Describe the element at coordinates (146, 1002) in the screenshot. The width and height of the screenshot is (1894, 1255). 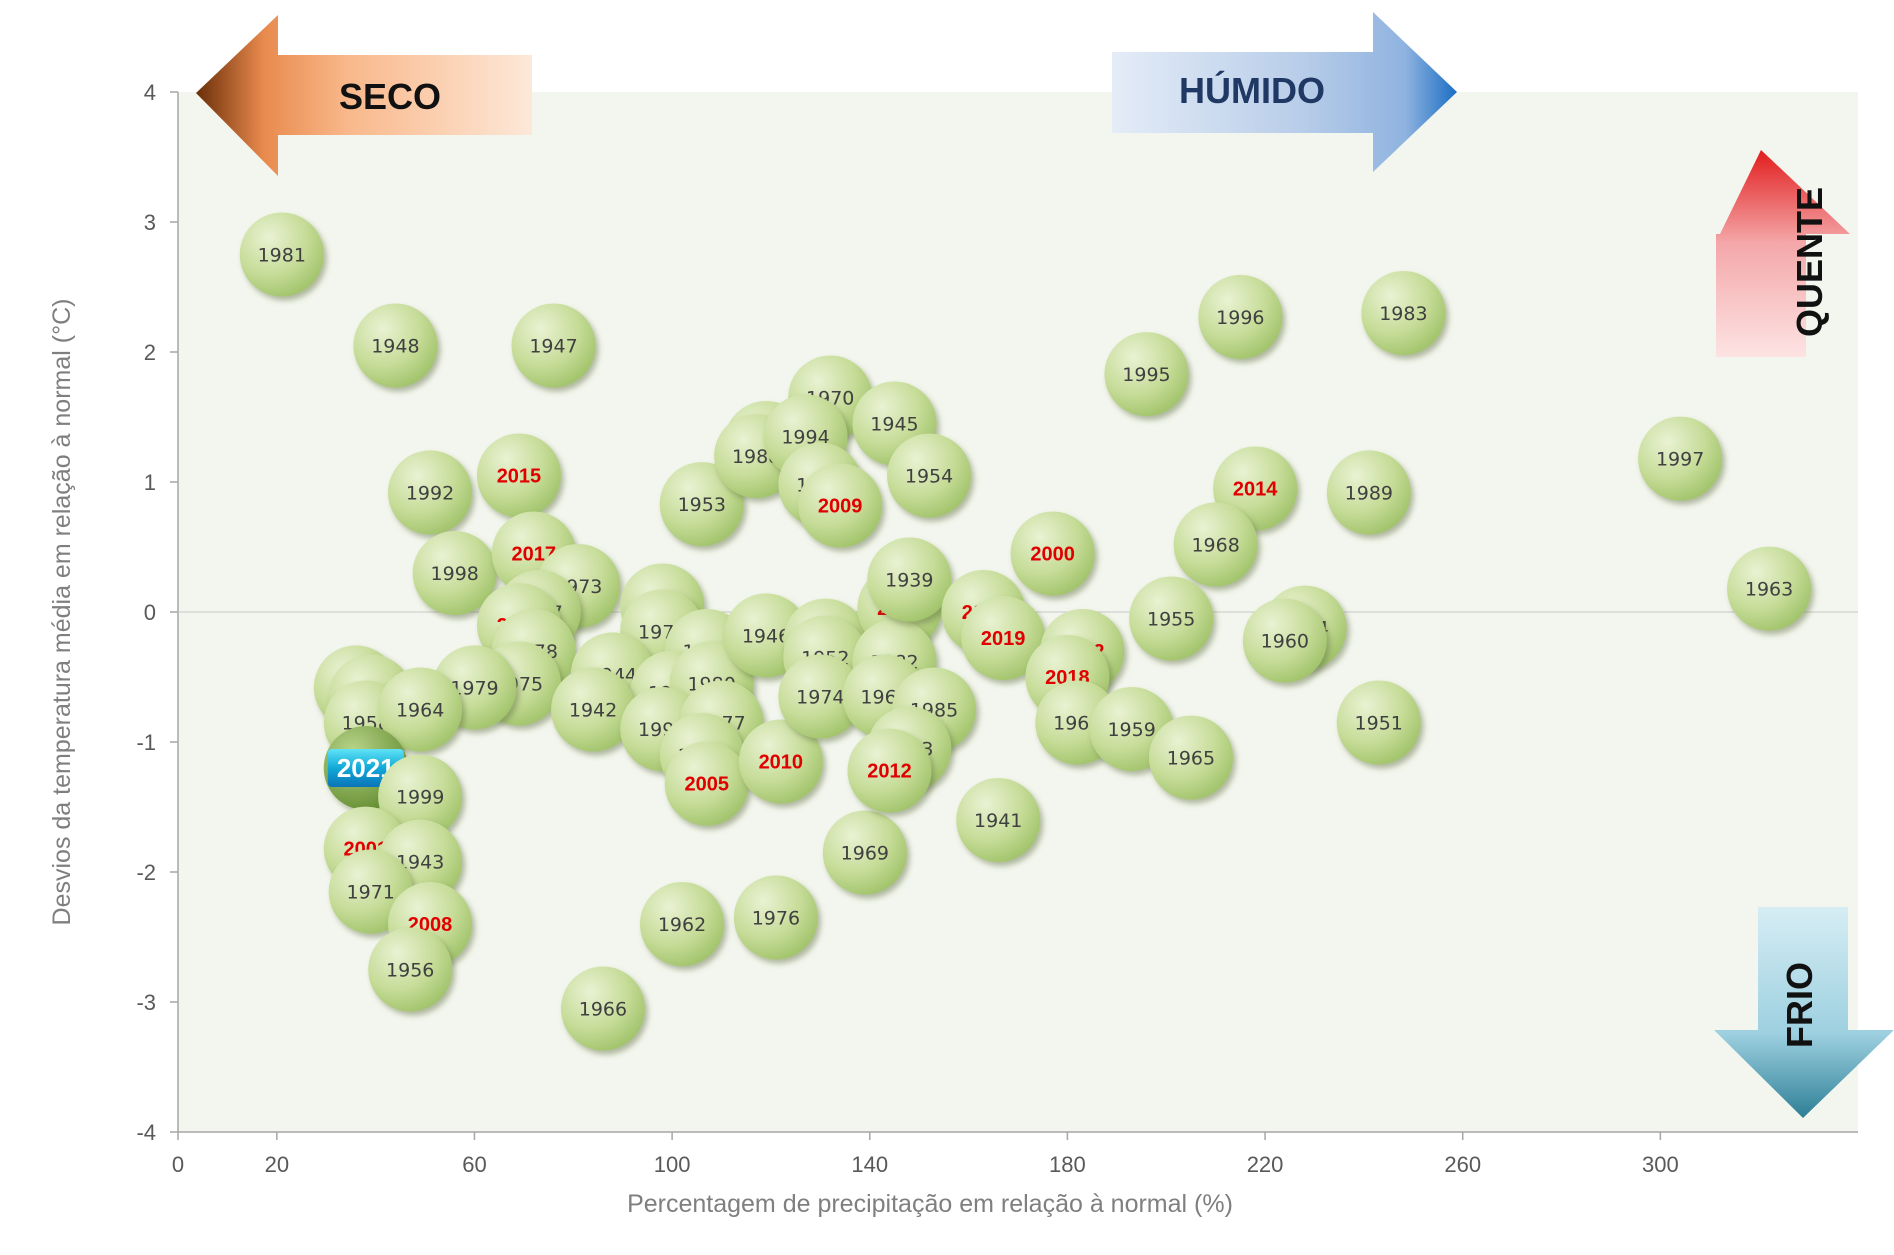
I see `y-tick-label: -3` at that location.